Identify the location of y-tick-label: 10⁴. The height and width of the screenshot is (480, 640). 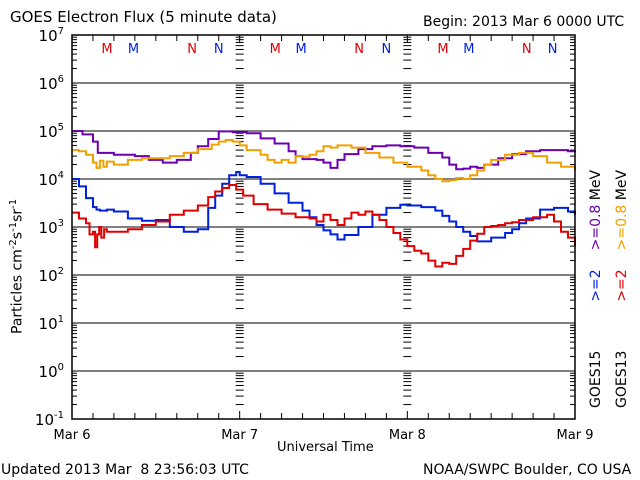
(51, 179).